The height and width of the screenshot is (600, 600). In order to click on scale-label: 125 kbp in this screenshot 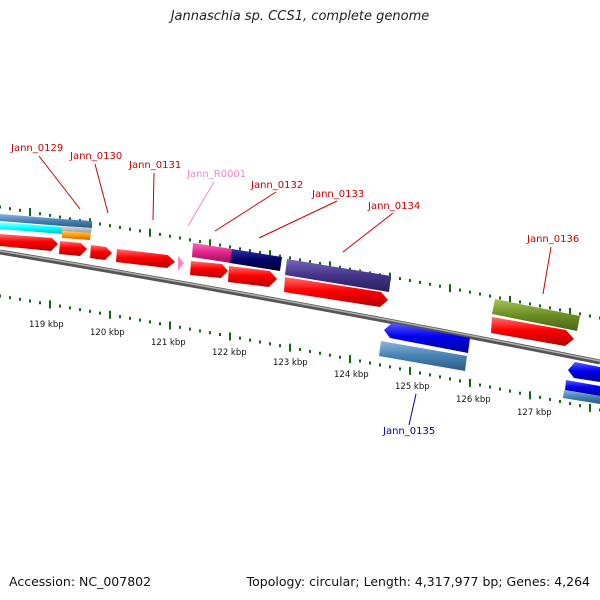, I will do `click(412, 387)`.